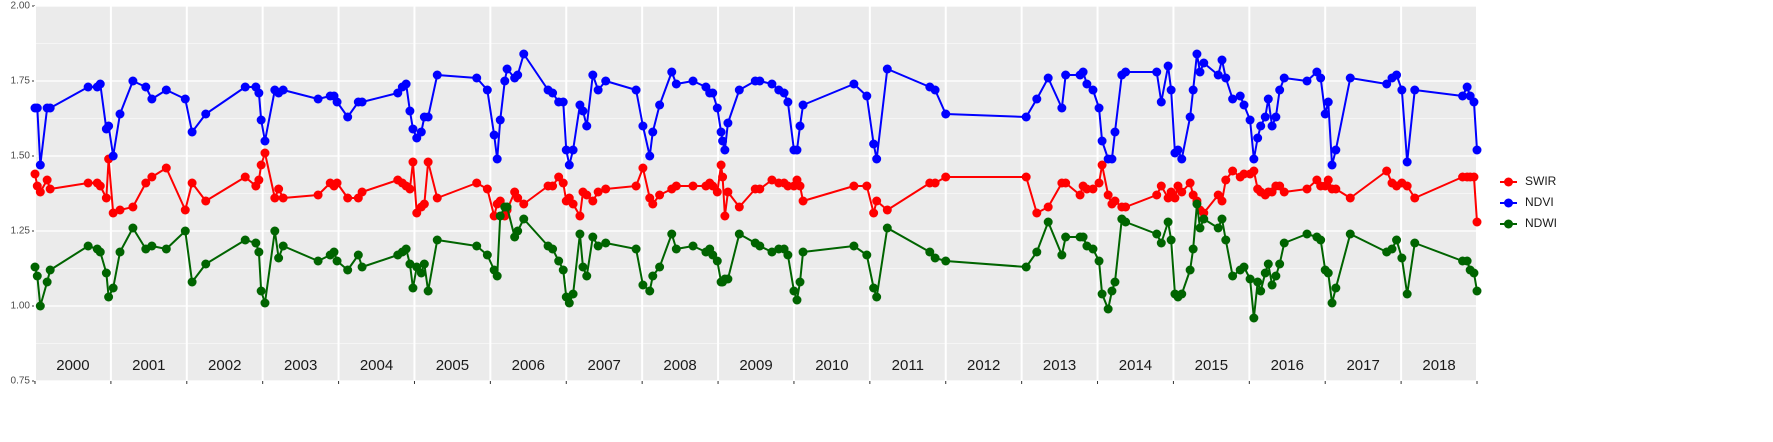  Describe the element at coordinates (72, 365) in the screenshot. I see `year-label: 2000` at that location.